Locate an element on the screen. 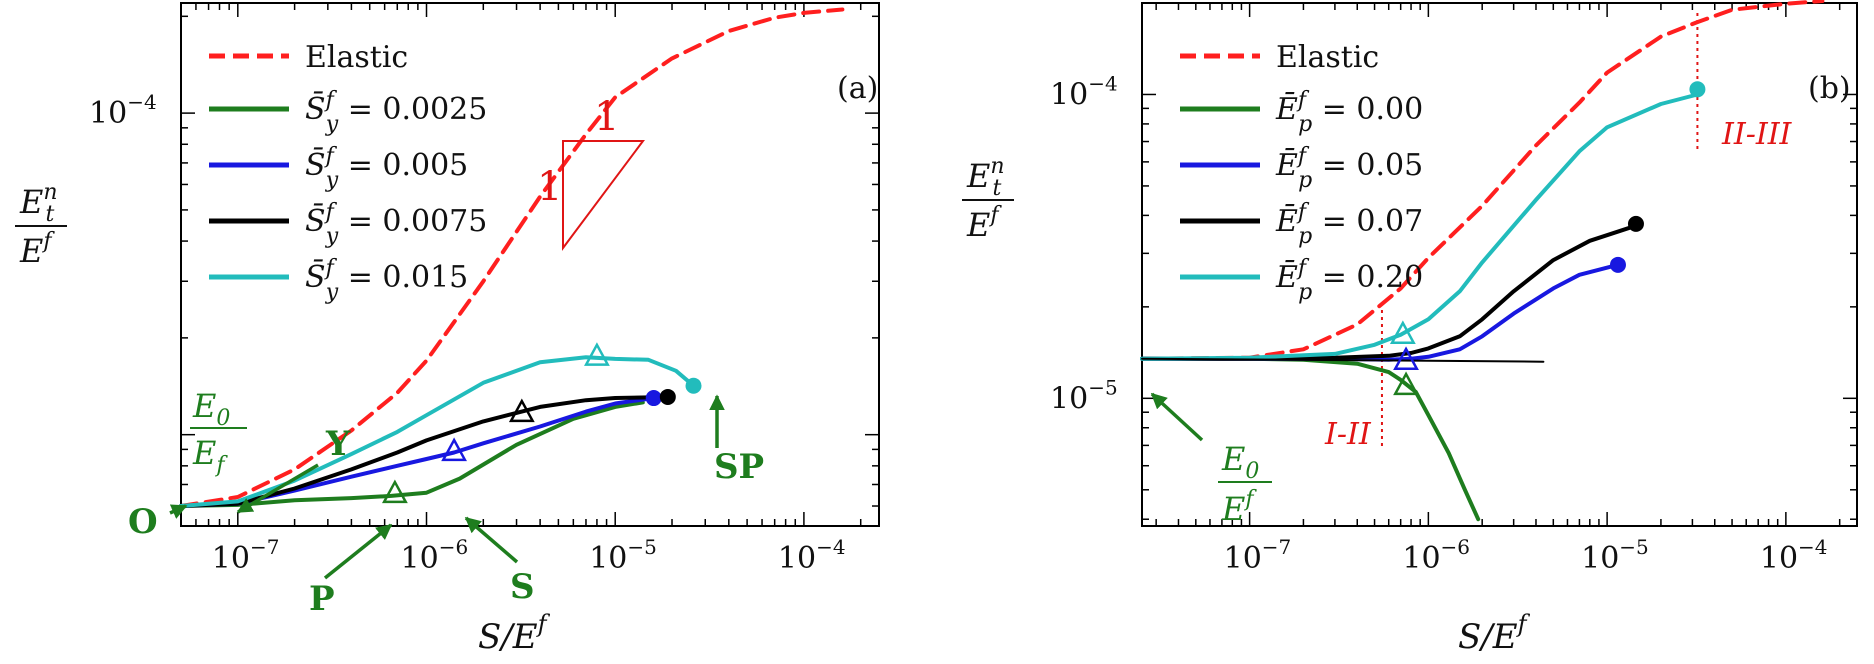 Image resolution: width=1874 pixels, height=664 pixels. legend-label-005b: Ēf p = 0.05 is located at coordinates (1349, 168).